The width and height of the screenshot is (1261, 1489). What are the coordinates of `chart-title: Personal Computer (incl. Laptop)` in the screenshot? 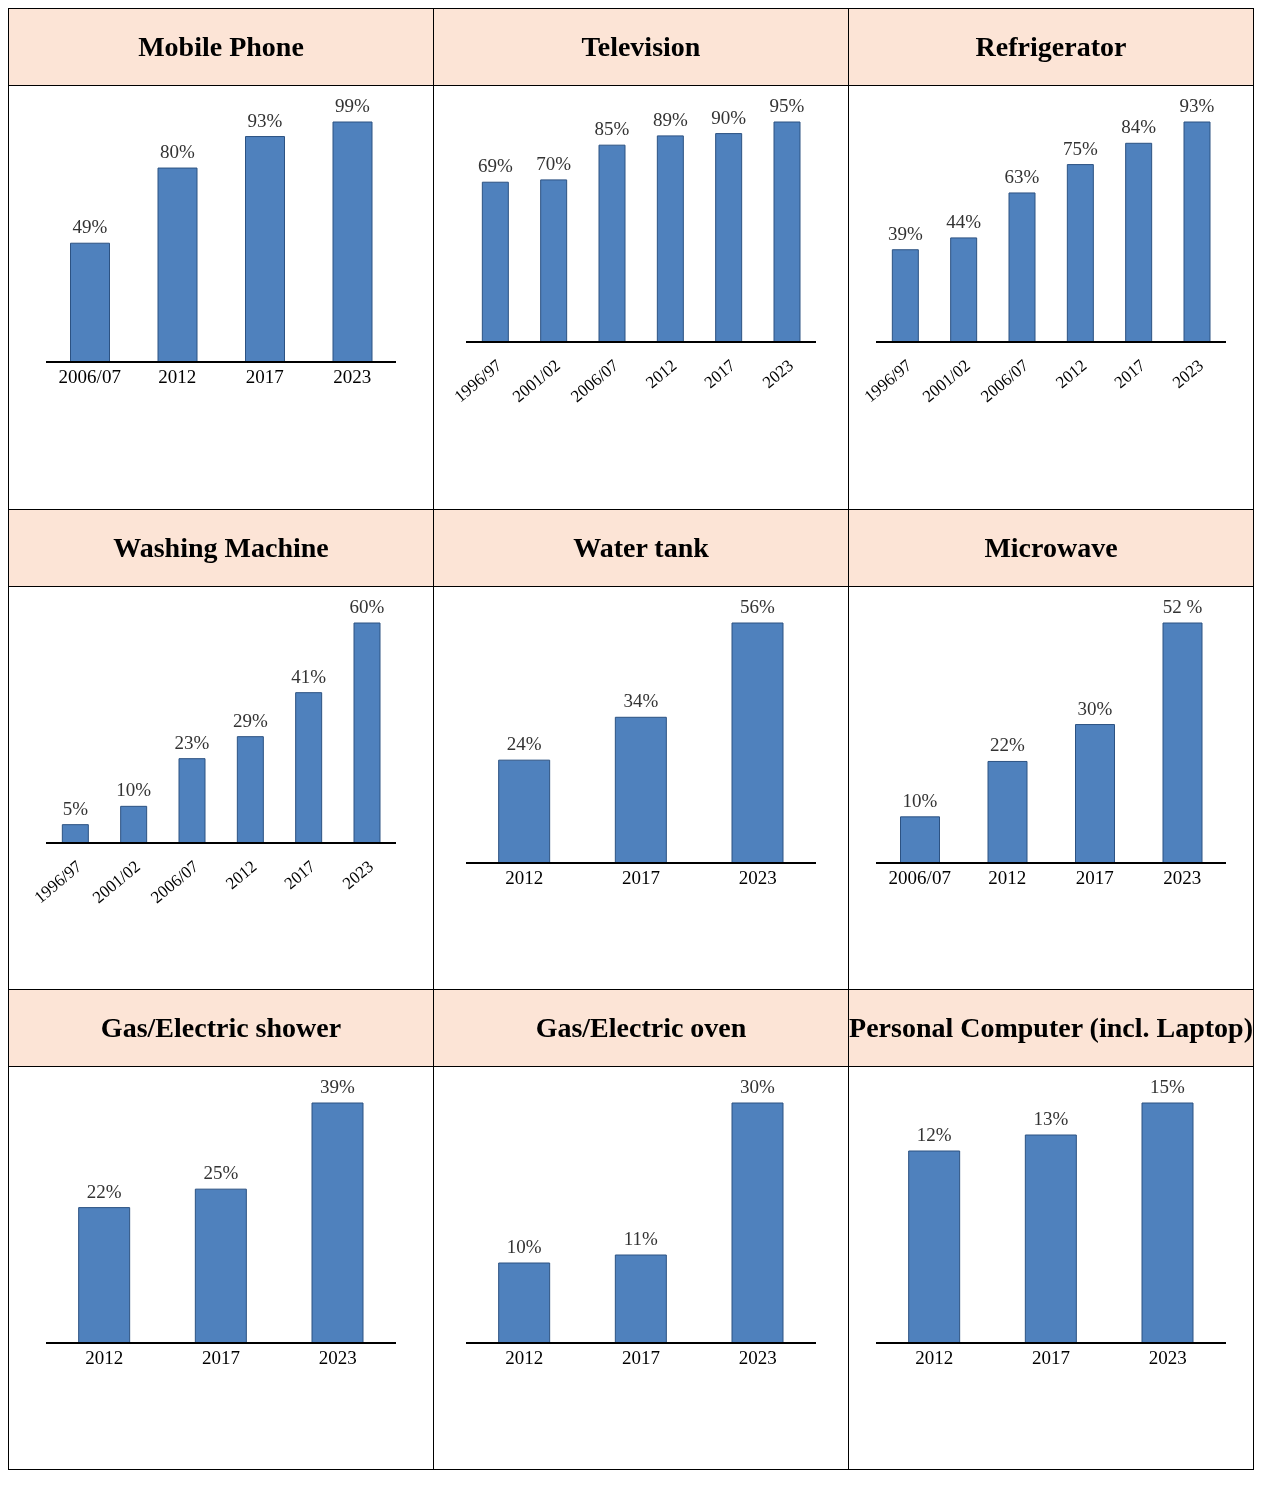 It's located at (1051, 1028).